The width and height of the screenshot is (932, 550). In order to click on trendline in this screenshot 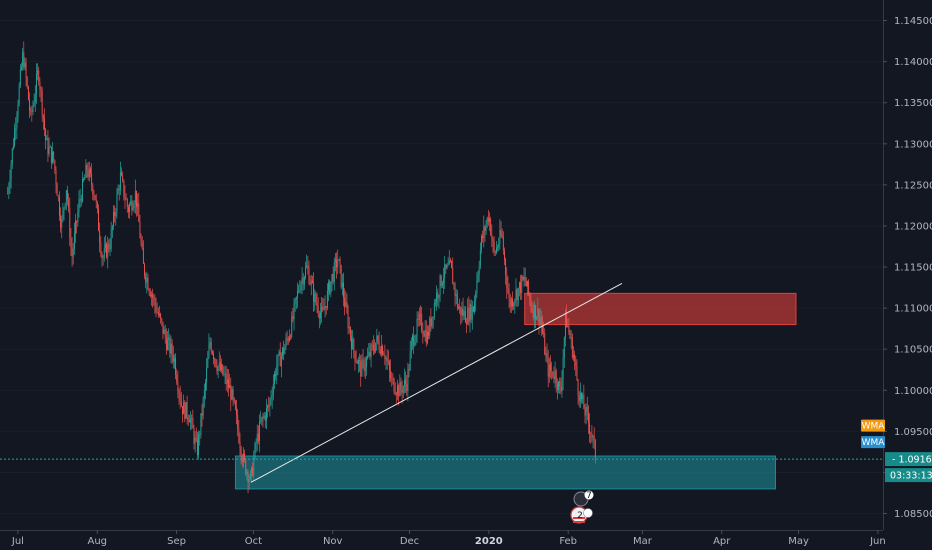, I will do `click(436, 383)`.